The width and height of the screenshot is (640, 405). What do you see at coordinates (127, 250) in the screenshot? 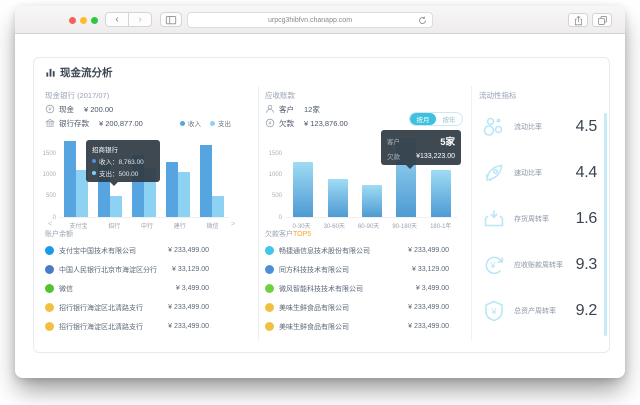
I see `account-row: 支付宝中国技术有限公司 ¥ 233,499.00` at bounding box center [127, 250].